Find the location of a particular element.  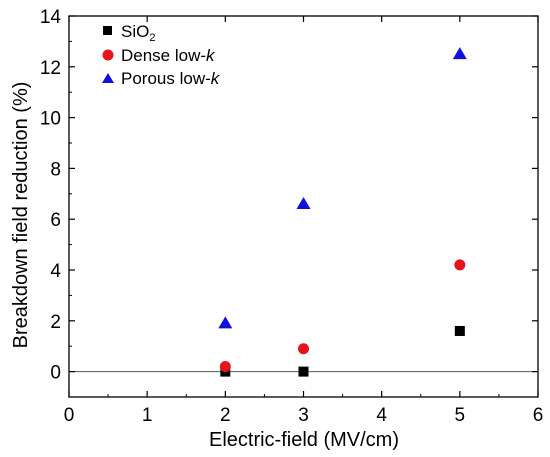

x-tick-label: 4 is located at coordinates (381, 415).